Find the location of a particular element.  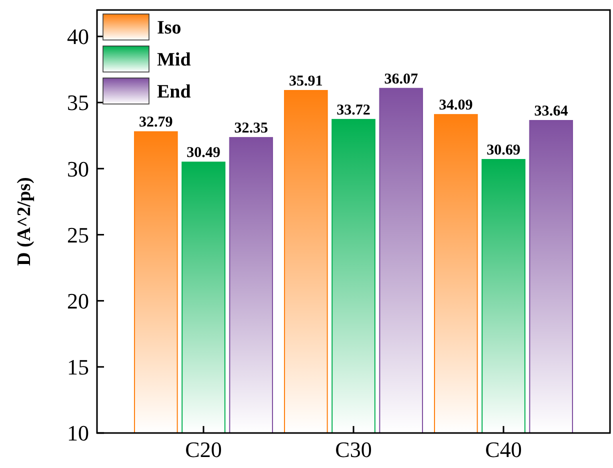

x-tick-label: C20 is located at coordinates (203, 449).